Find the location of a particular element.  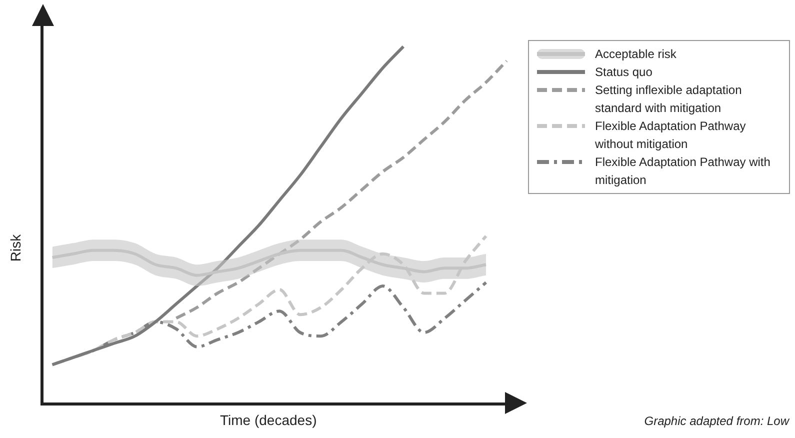

y-axis-title: Risk is located at coordinates (16, 248).